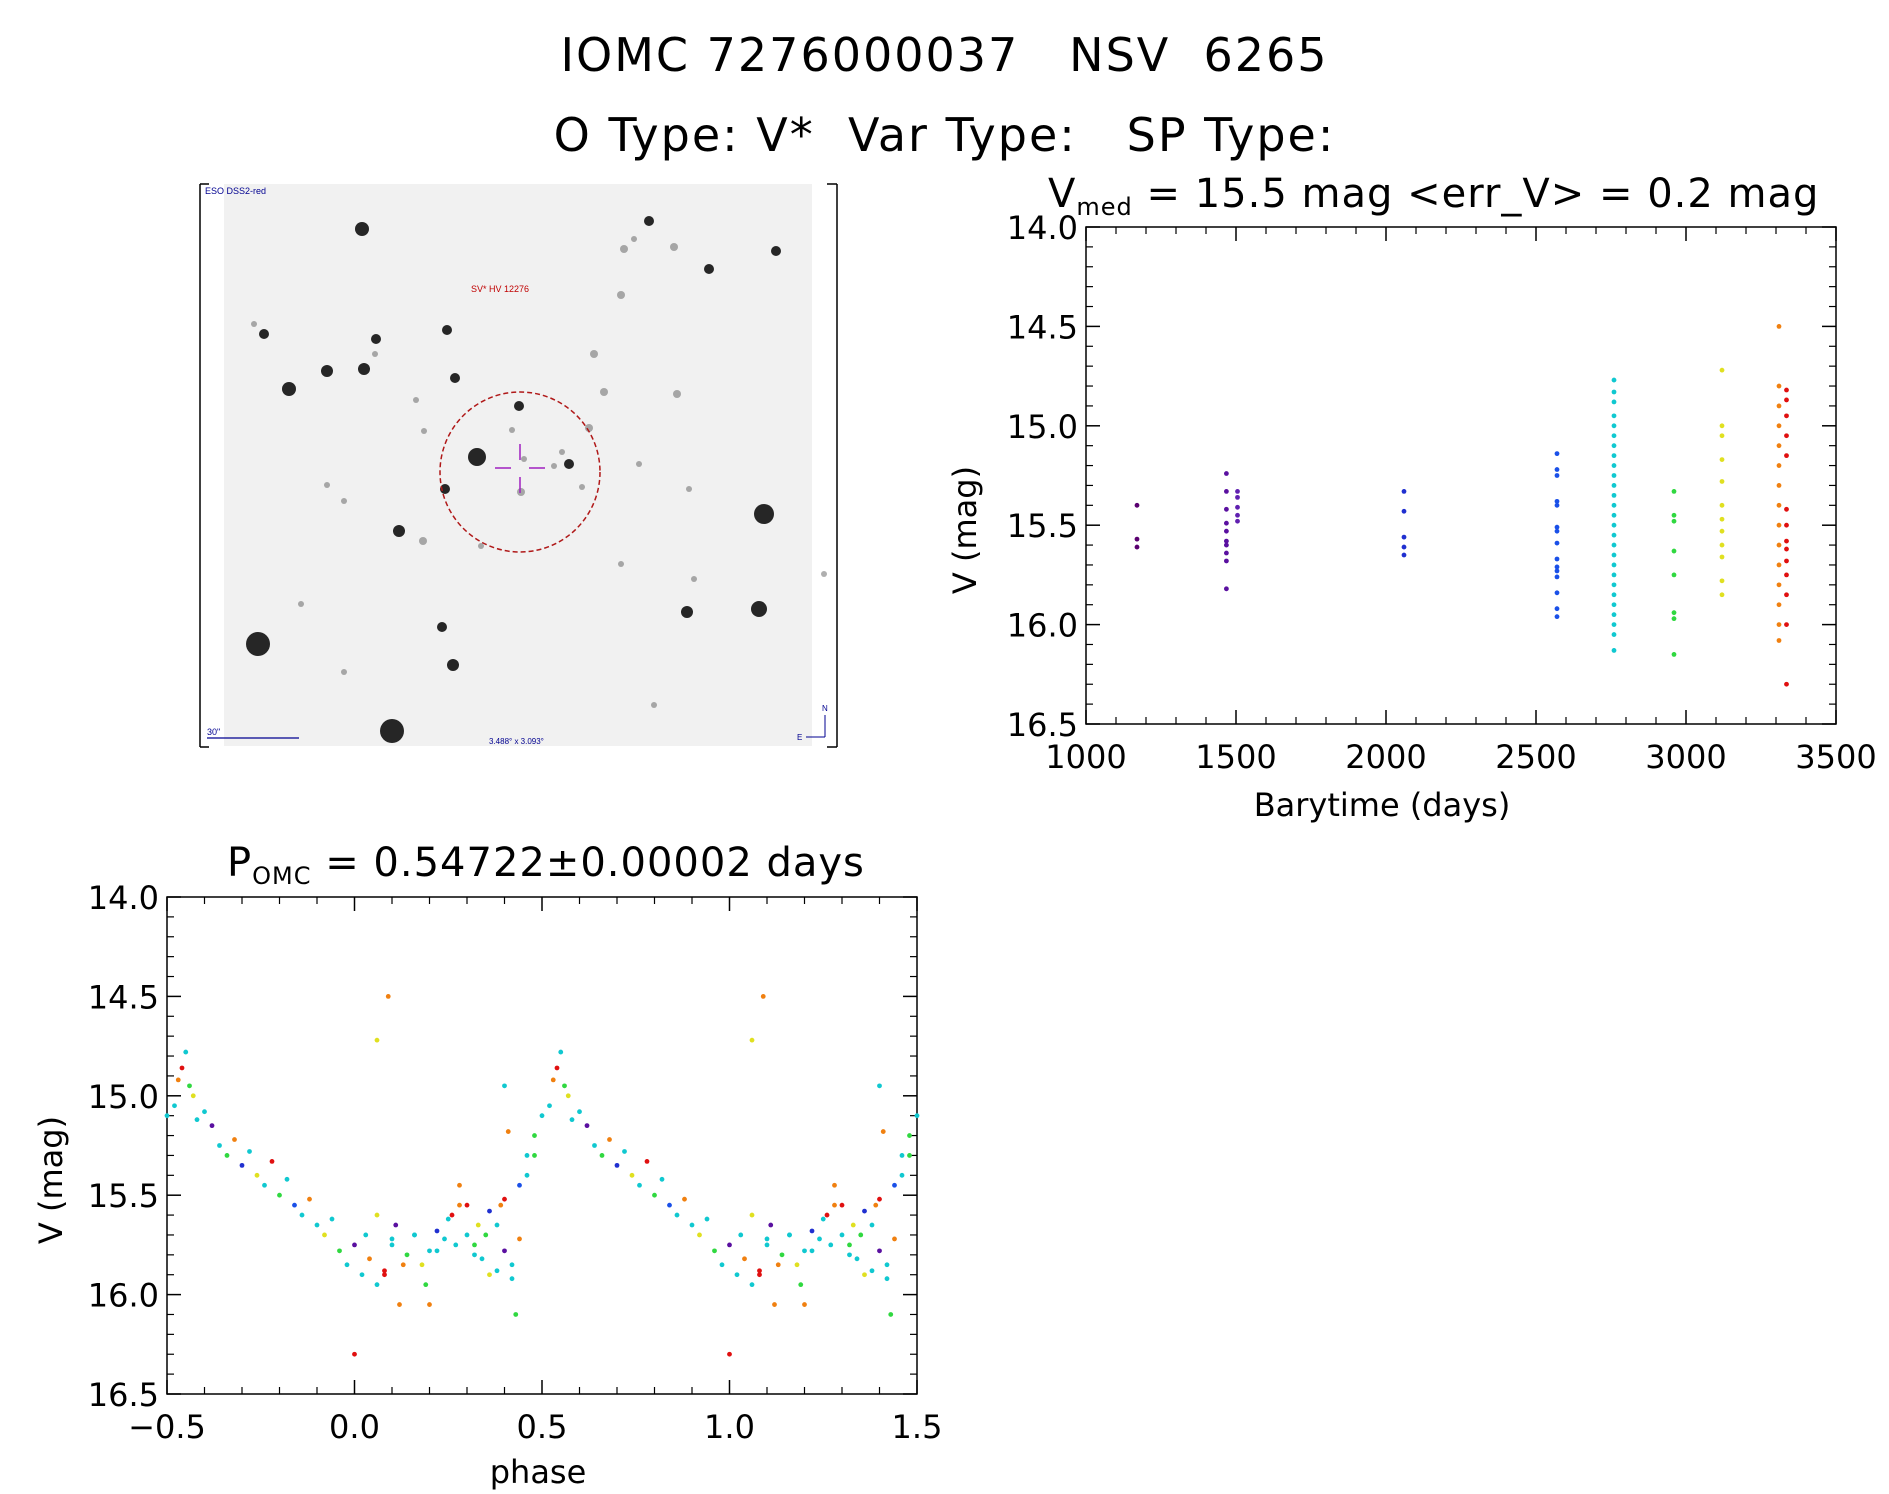  What do you see at coordinates (944, 135) in the screenshot?
I see `object-type-line: O Type: V* Var Type: SP Type:` at bounding box center [944, 135].